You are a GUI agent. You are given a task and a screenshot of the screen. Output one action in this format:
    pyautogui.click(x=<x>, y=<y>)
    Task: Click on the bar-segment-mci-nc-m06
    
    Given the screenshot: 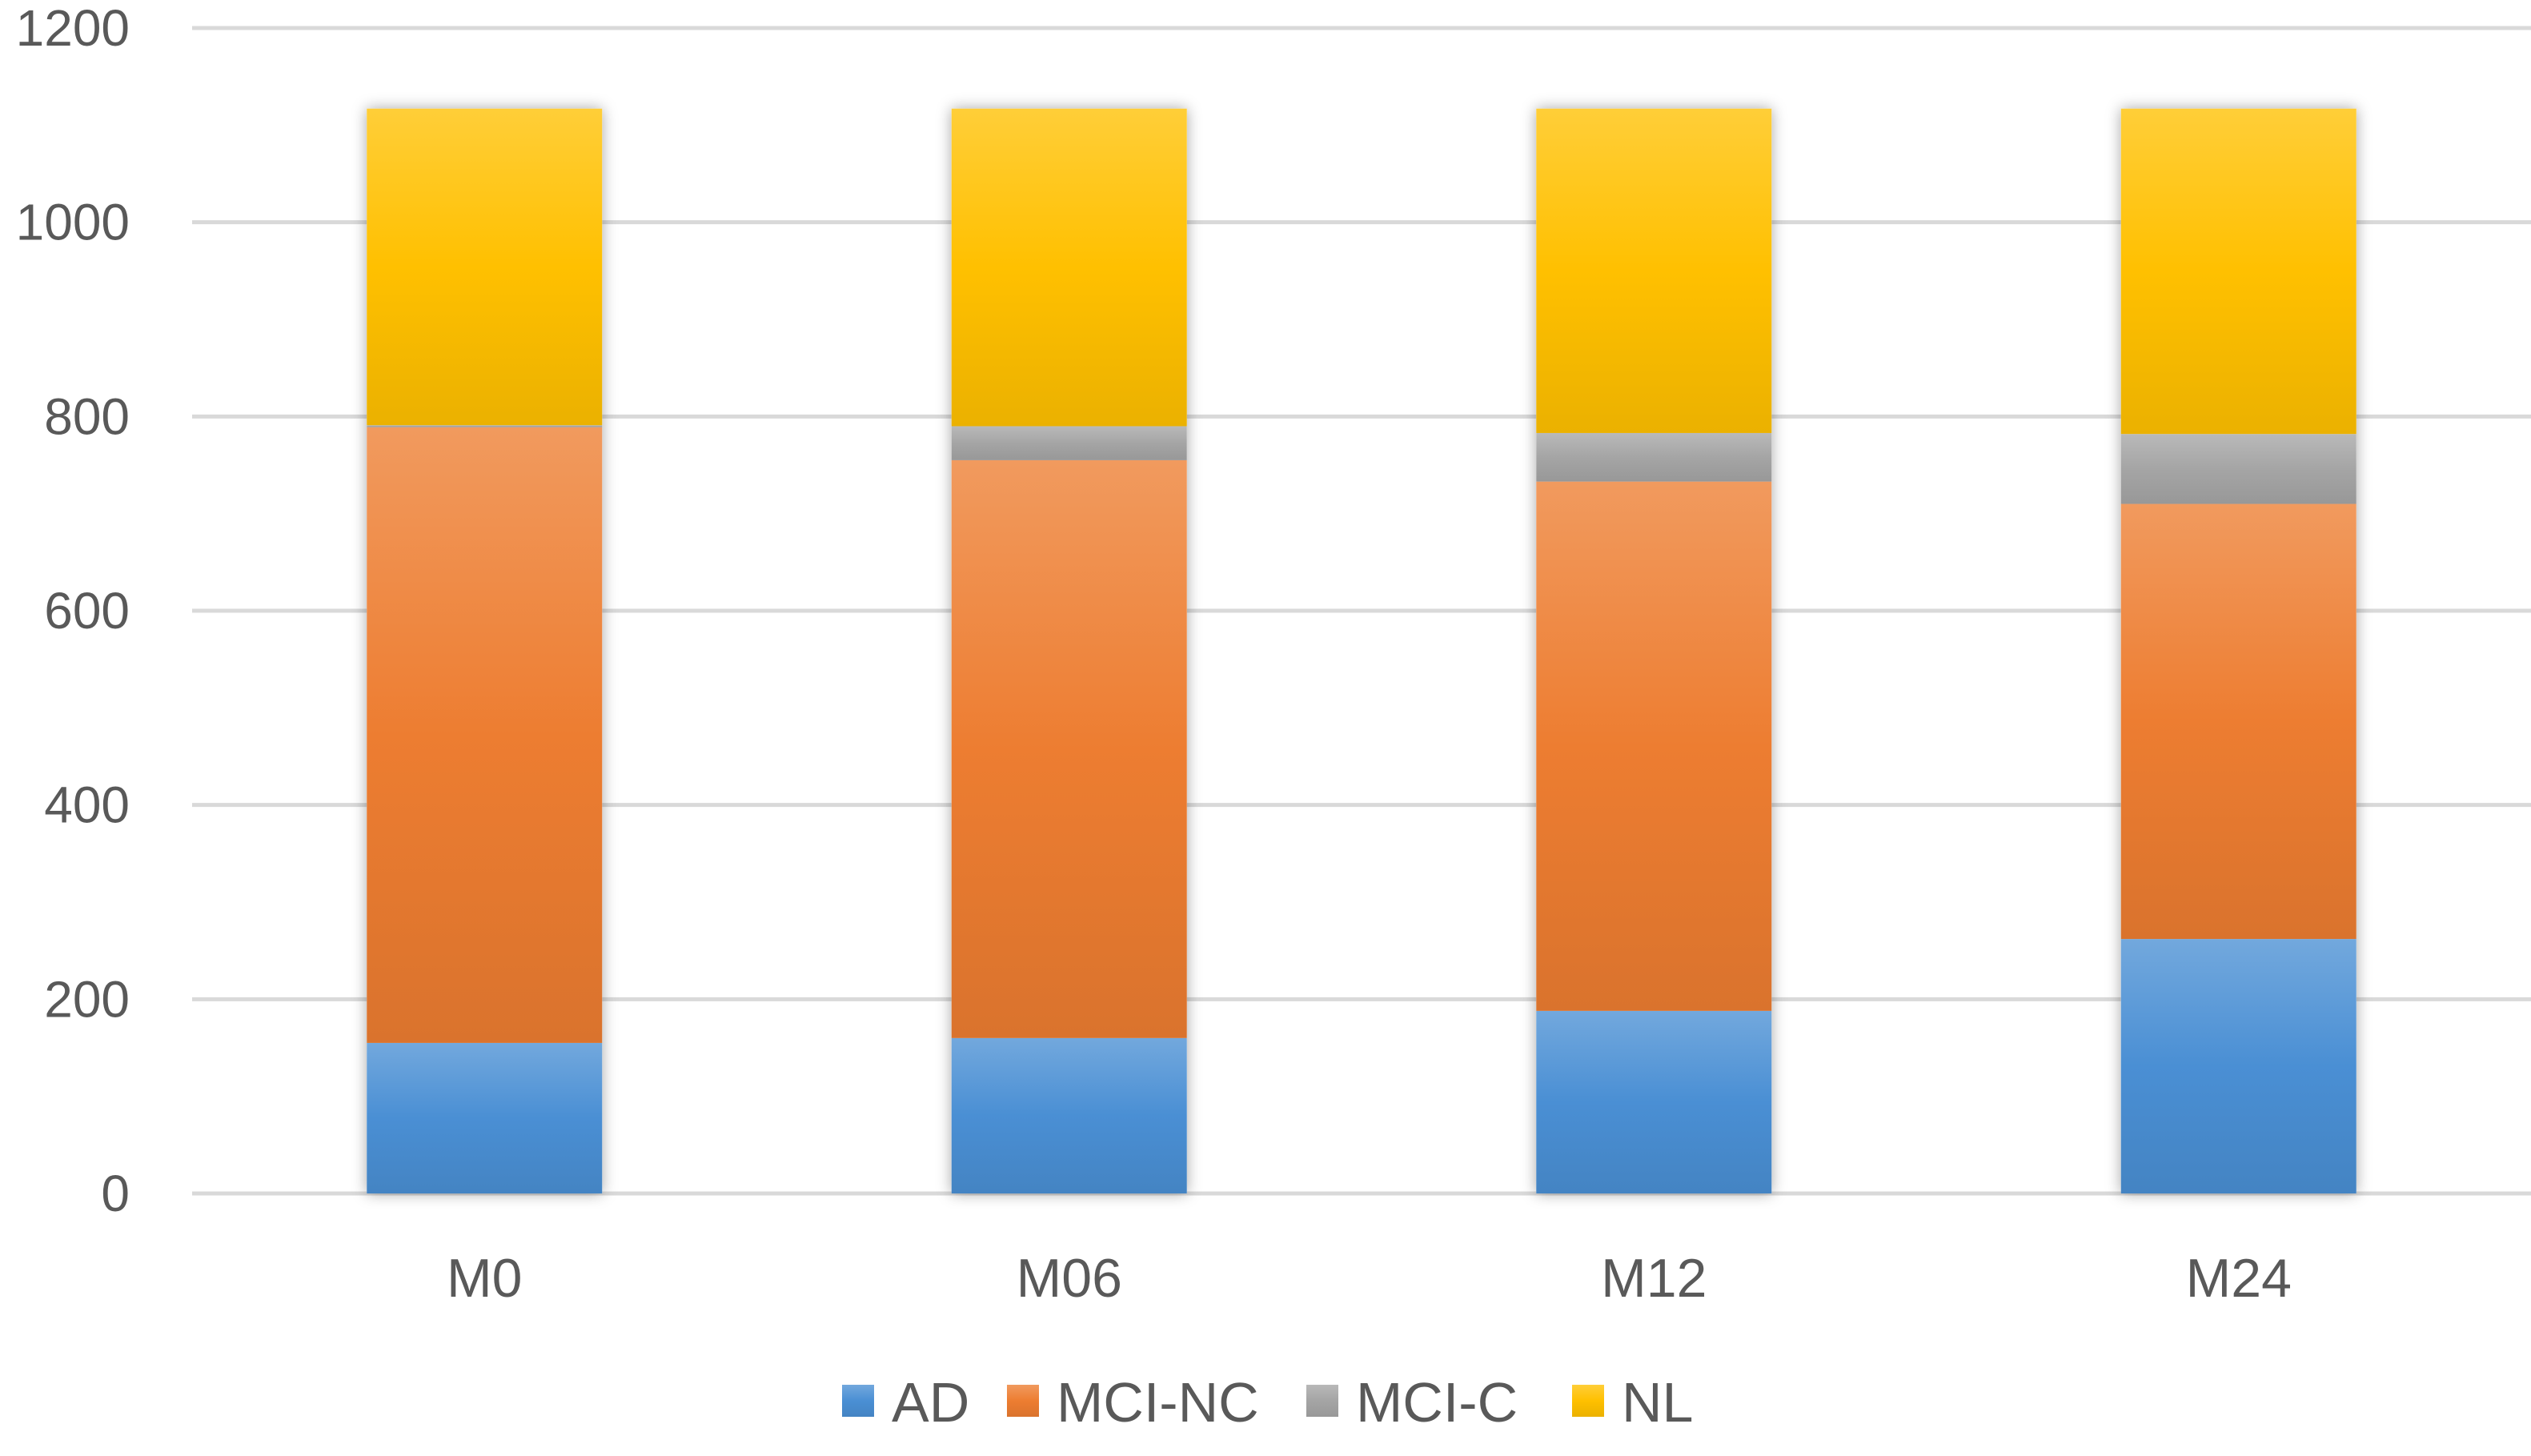 What is the action you would take?
    pyautogui.click(x=1069, y=748)
    